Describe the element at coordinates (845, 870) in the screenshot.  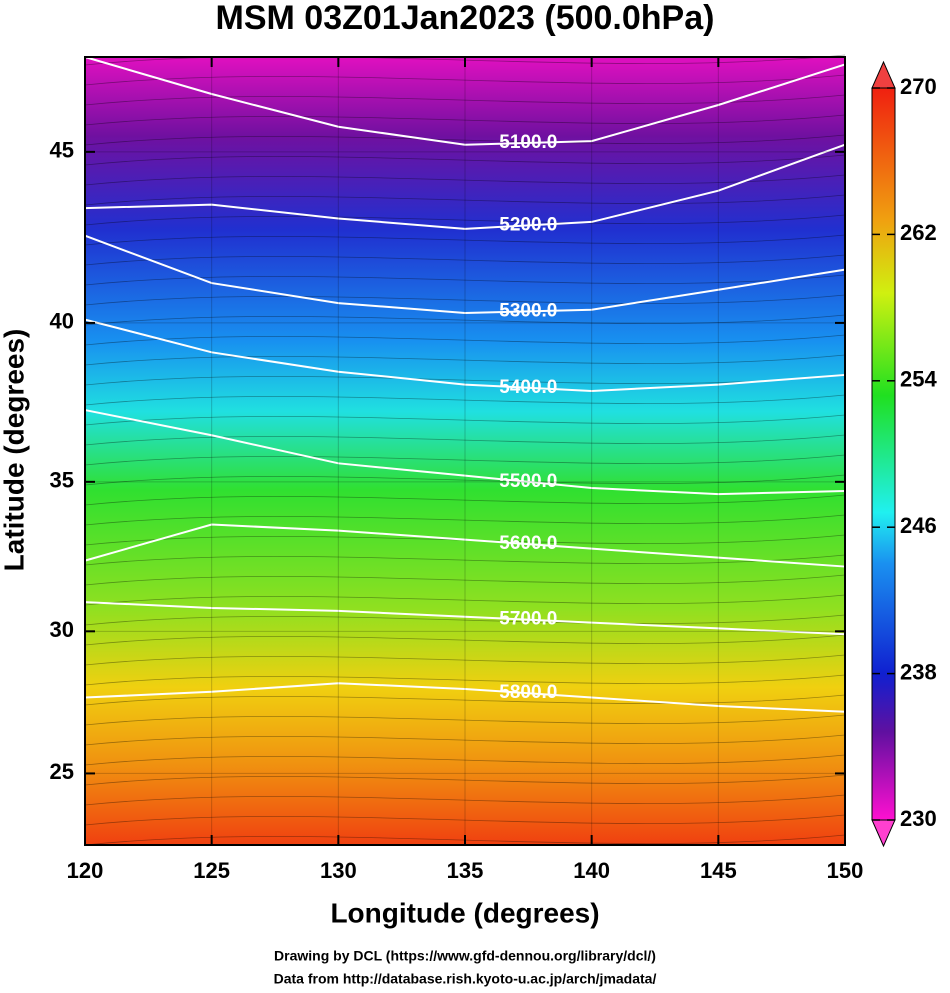
I see `x-tick-label: 150` at that location.